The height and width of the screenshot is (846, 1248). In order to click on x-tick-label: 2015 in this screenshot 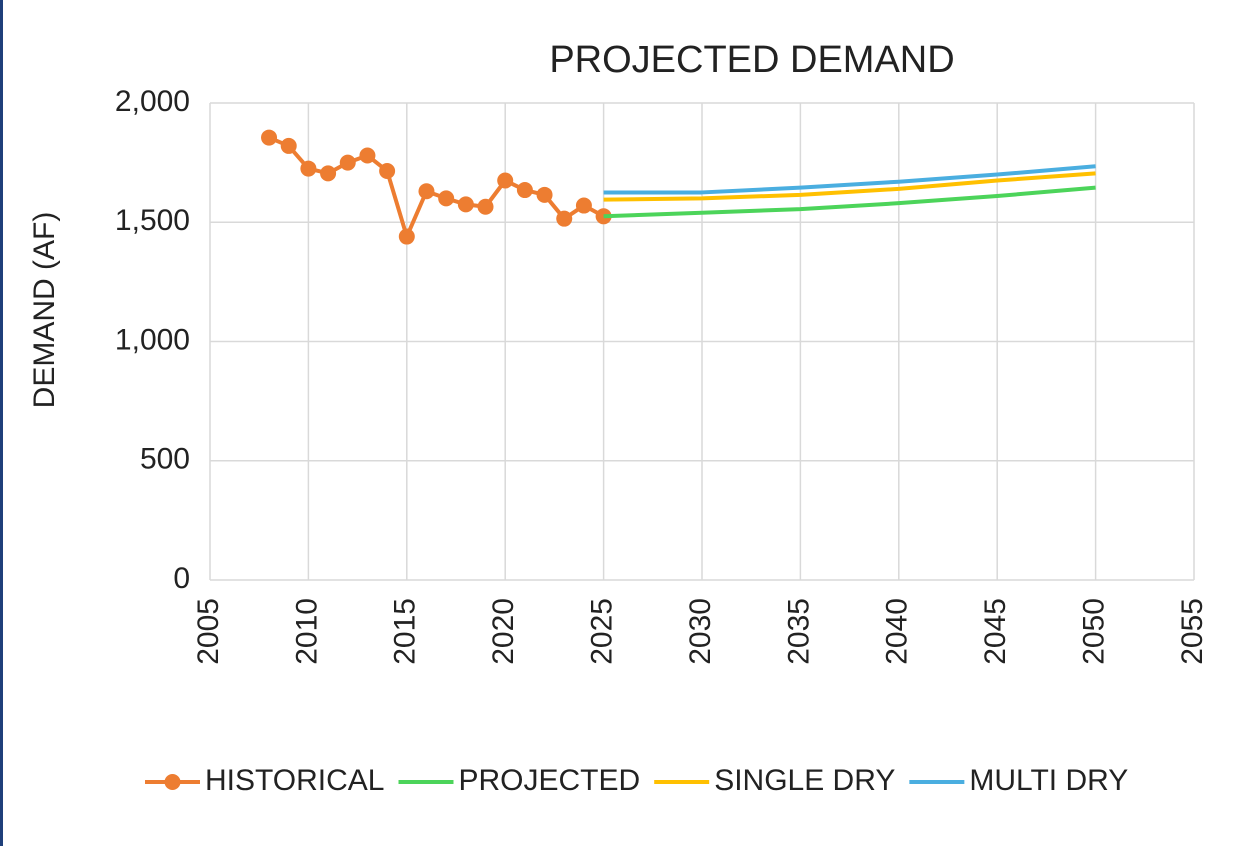, I will do `click(405, 631)`.